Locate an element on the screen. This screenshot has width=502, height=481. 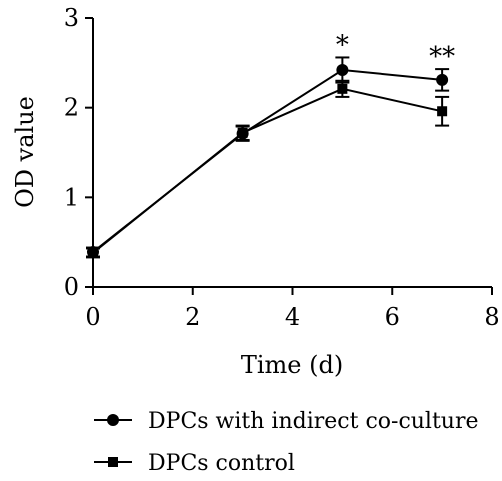
significance-marker: * is located at coordinates (342, 45).